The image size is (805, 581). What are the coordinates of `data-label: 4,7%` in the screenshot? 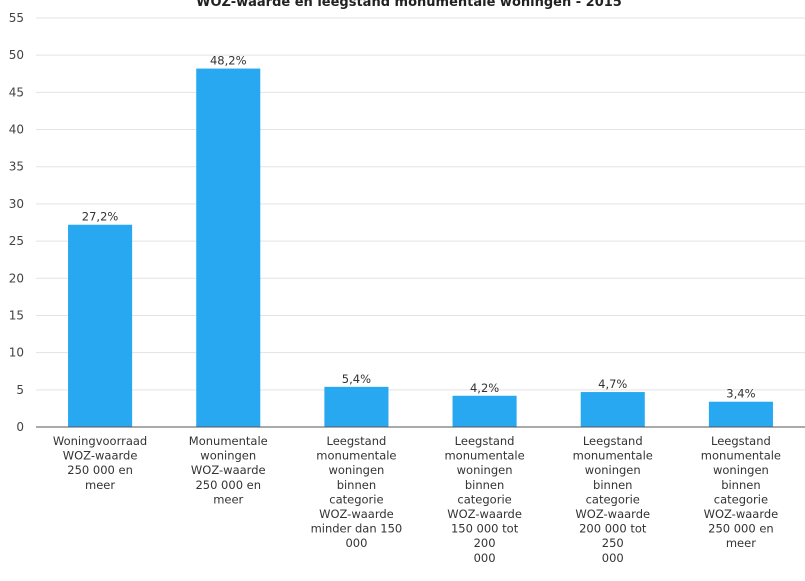 It's located at (612, 384).